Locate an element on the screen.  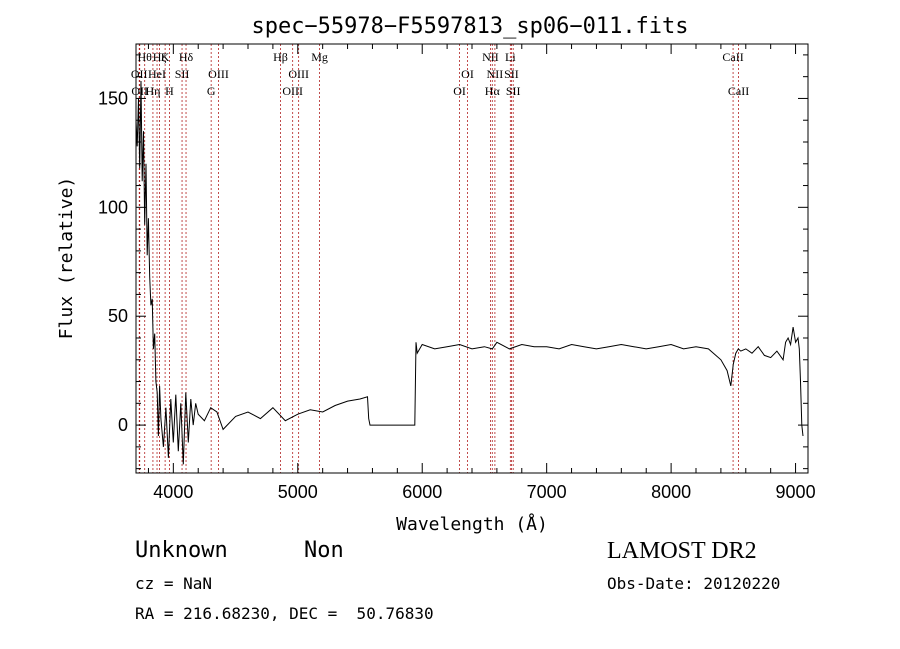
line-marker-label: Mg is located at coordinates (319, 57).